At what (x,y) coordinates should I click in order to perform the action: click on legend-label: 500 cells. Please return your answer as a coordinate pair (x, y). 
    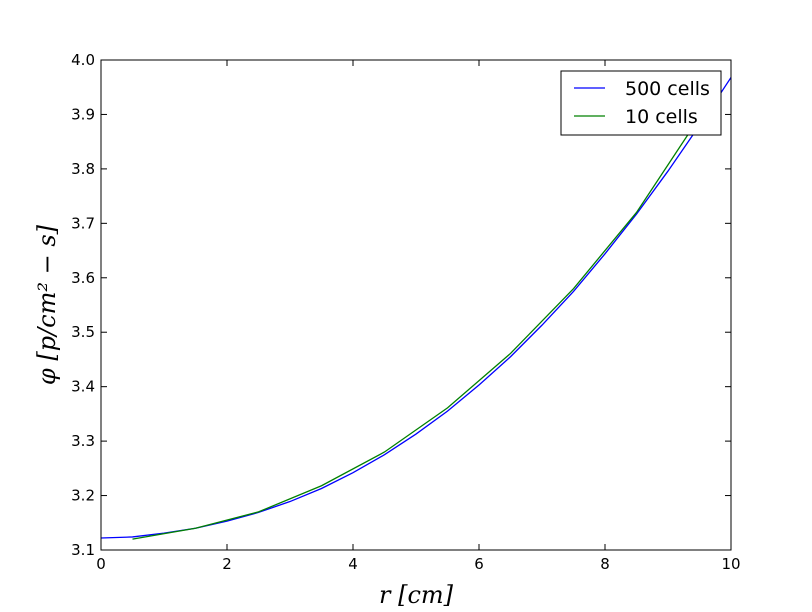
    Looking at the image, I should click on (667, 89).